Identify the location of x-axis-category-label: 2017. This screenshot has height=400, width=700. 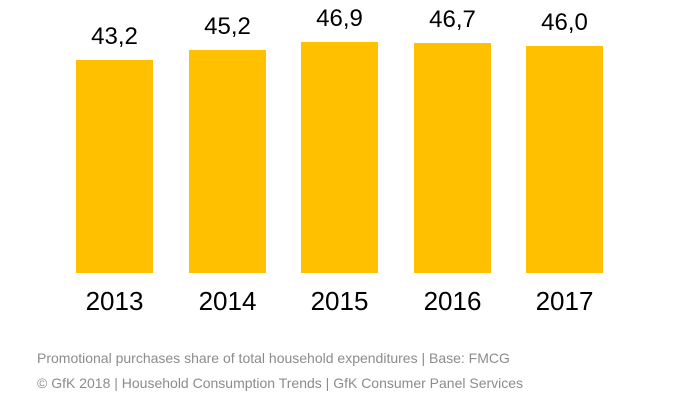
(564, 301).